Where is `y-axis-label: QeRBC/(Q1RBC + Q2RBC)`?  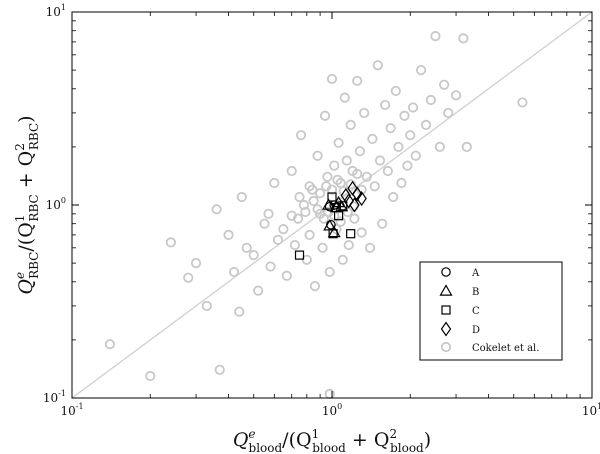 y-axis-label: QeRBC/(Q1RBC + Q2RBC) is located at coordinates (27, 204).